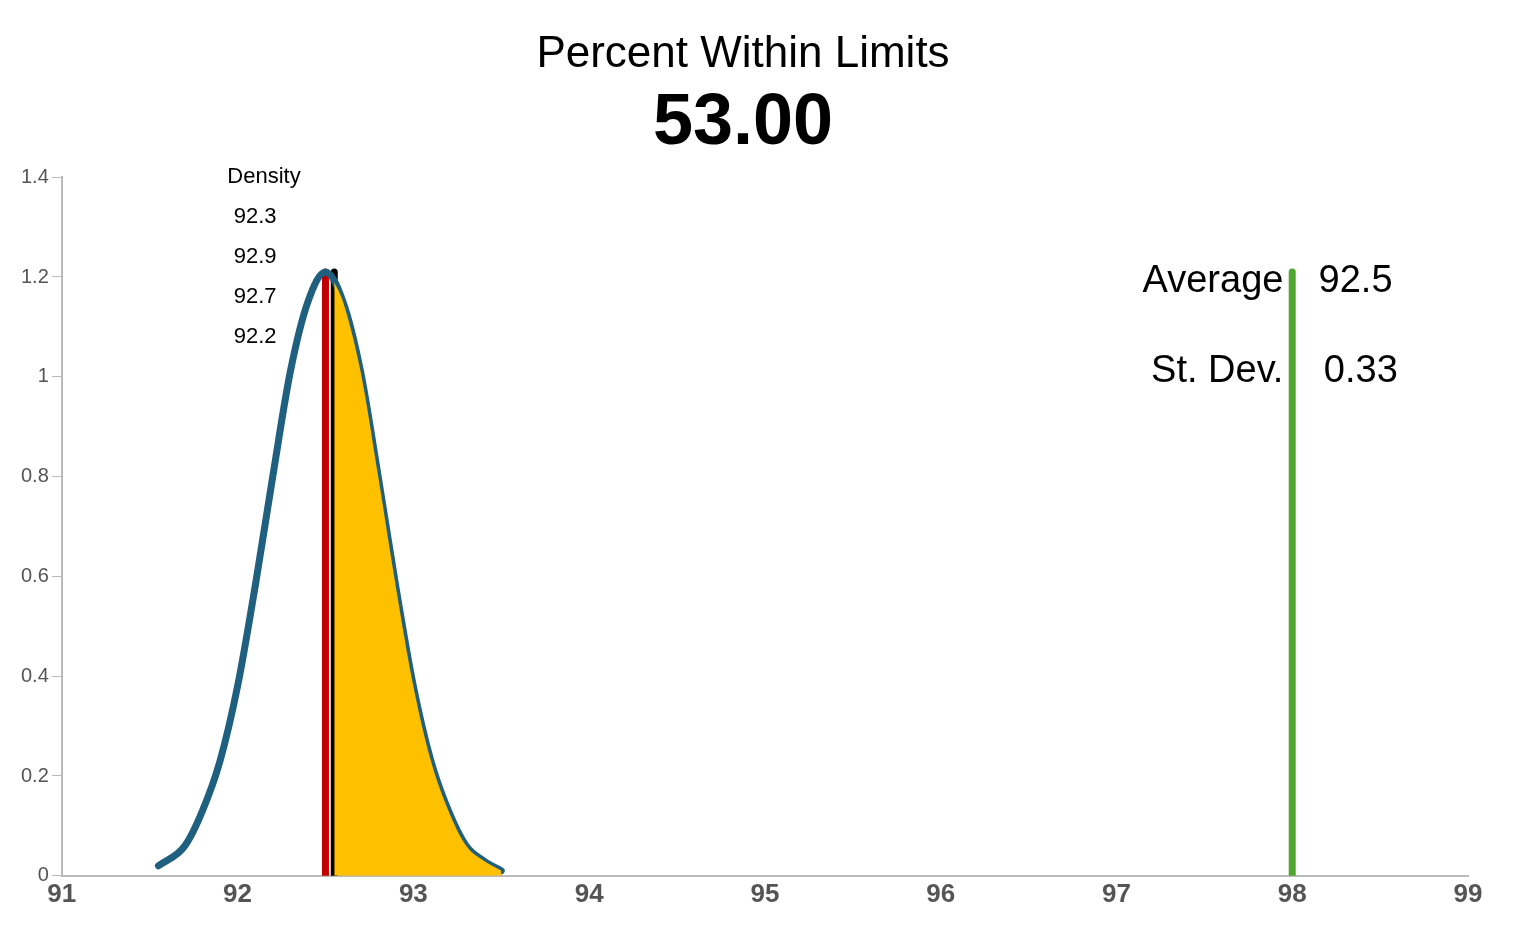  What do you see at coordinates (765, 892) in the screenshot?
I see `x-tick-label: 95` at bounding box center [765, 892].